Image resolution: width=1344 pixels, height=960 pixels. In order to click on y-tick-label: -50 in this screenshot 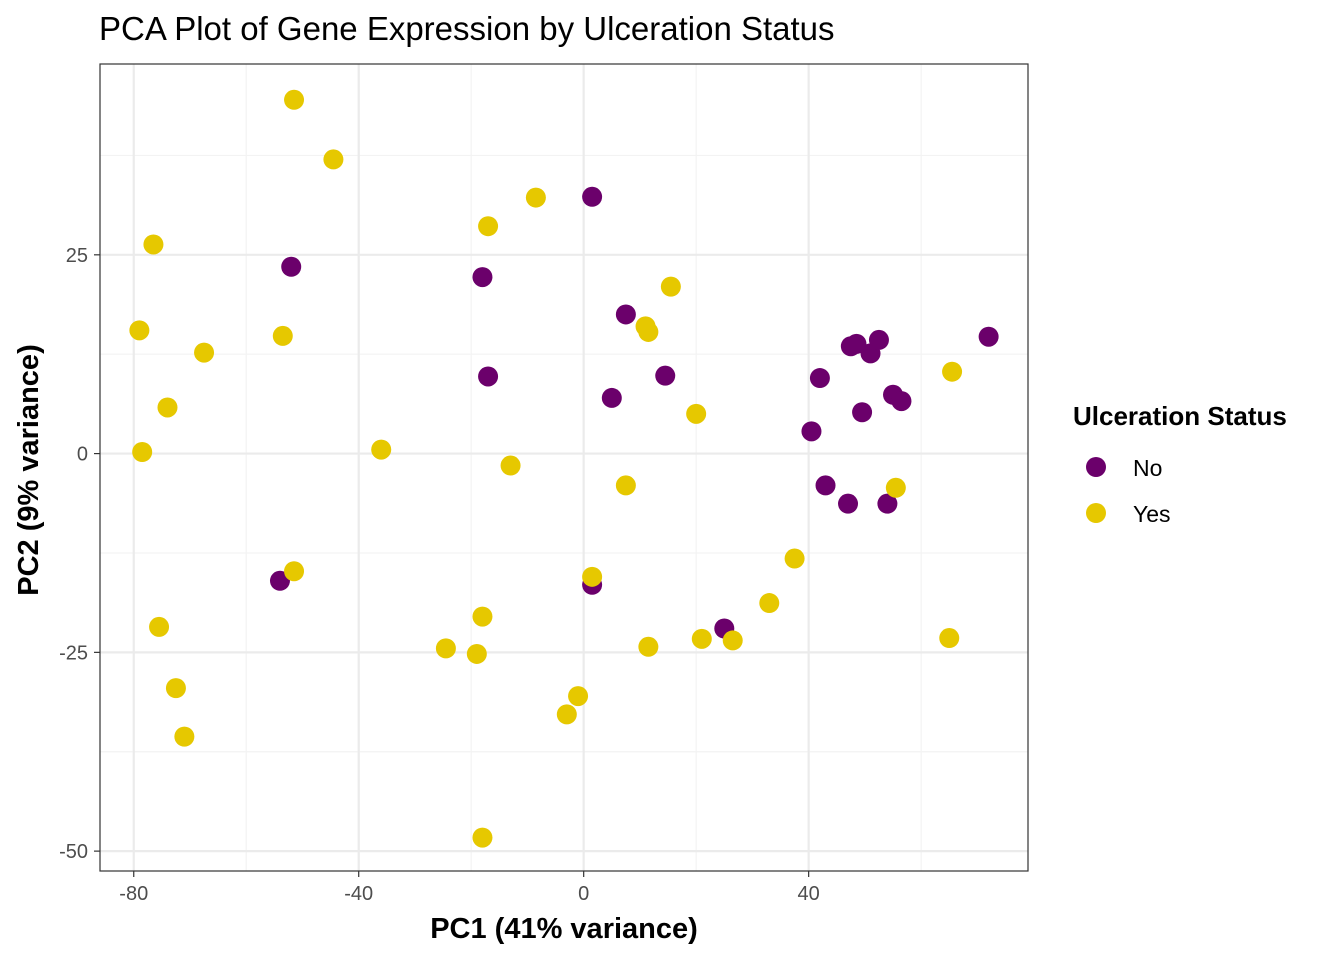, I will do `click(73, 852)`.